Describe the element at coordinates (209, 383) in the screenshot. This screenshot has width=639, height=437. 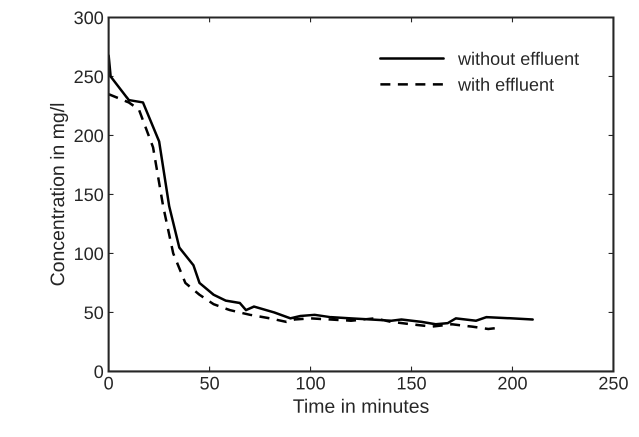
I see `x-tick-label: 50` at that location.